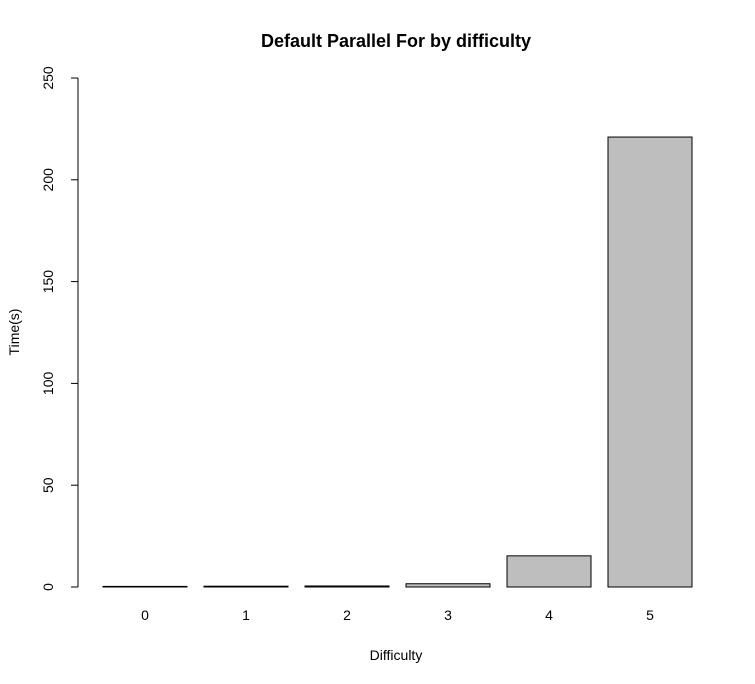  What do you see at coordinates (48, 485) in the screenshot?
I see `y-tick-label: 50` at bounding box center [48, 485].